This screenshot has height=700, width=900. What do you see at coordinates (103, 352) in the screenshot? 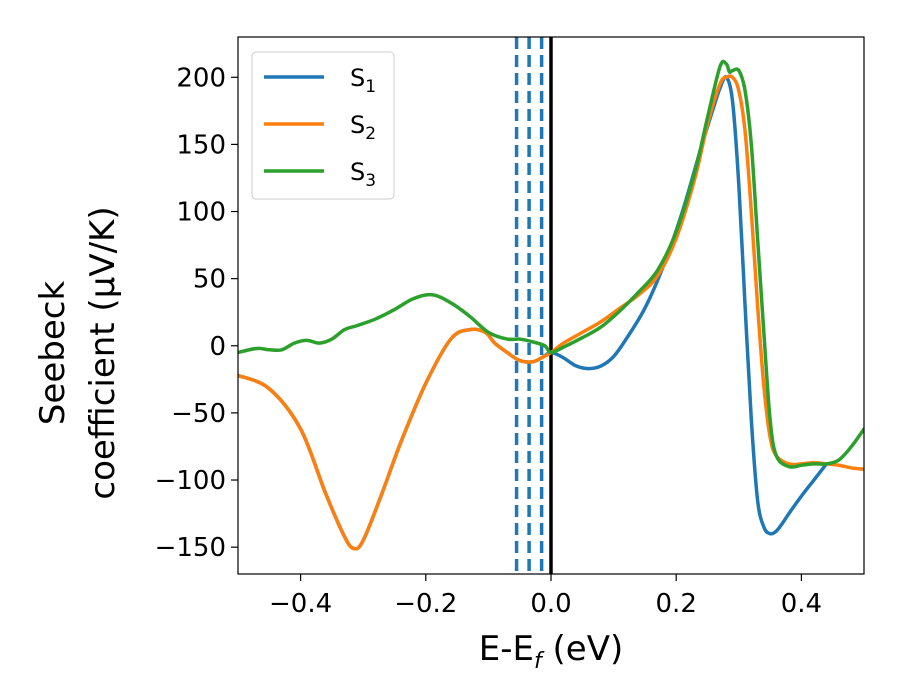
I see `y-axis-title-line2: coefficient (μV/K)` at bounding box center [103, 352].